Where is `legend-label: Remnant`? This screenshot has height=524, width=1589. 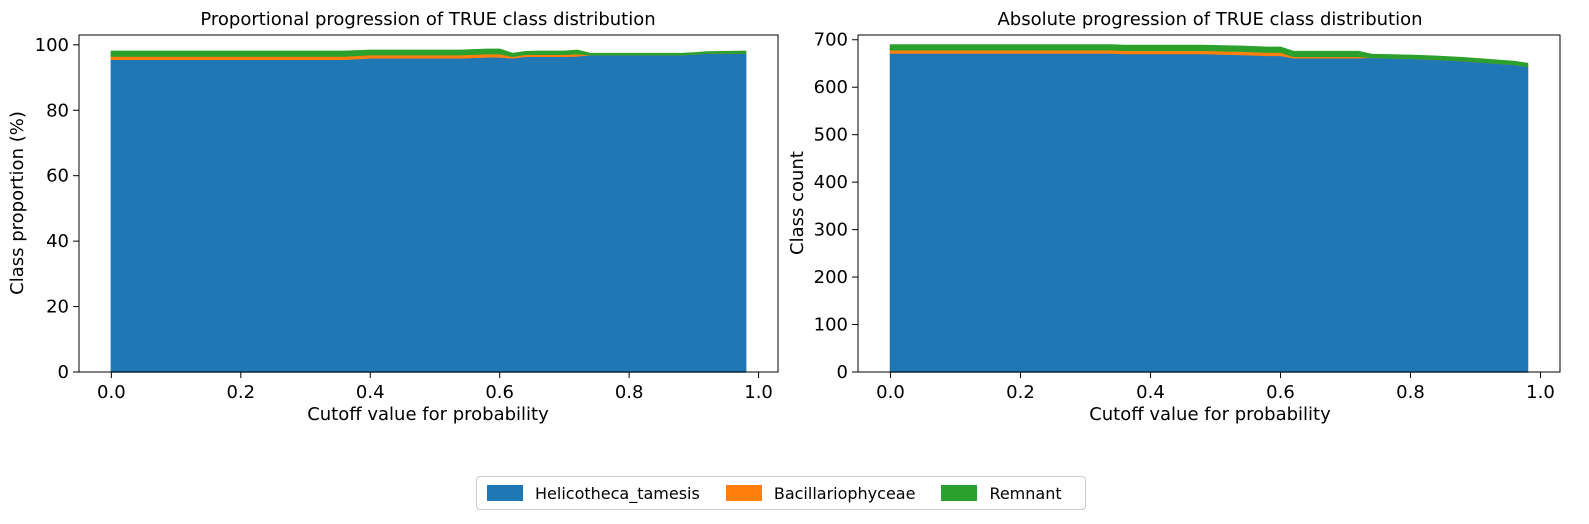 legend-label: Remnant is located at coordinates (1025, 493).